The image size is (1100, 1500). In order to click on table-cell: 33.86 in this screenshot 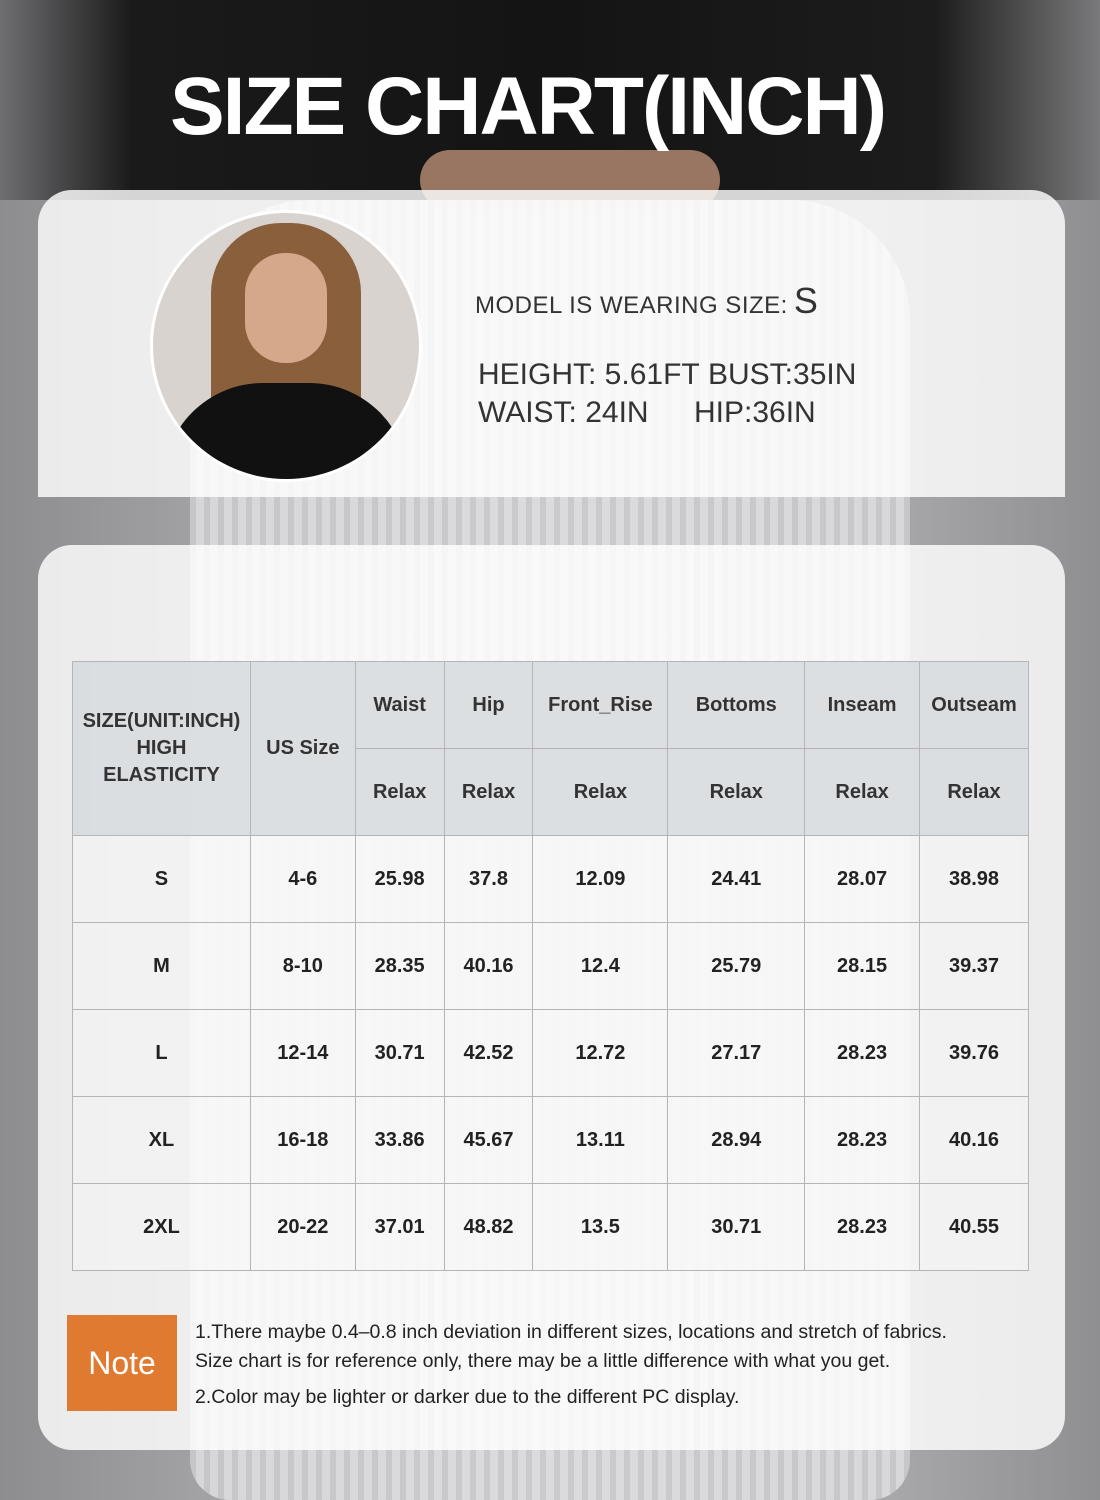, I will do `click(399, 1140)`.